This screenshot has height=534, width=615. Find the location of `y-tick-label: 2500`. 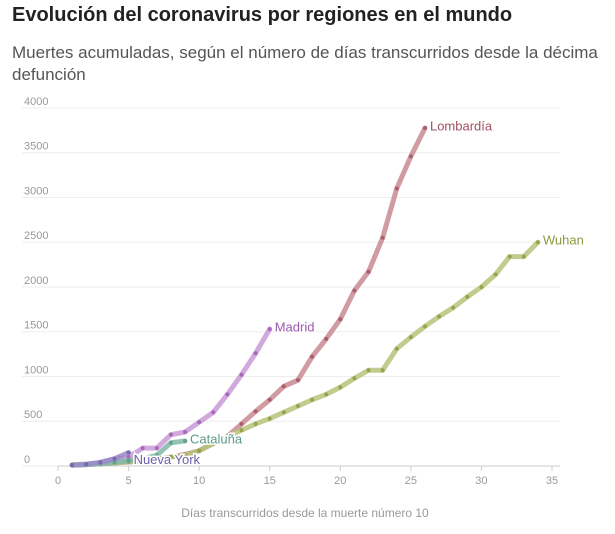

y-tick-label: 2500 is located at coordinates (36, 236).